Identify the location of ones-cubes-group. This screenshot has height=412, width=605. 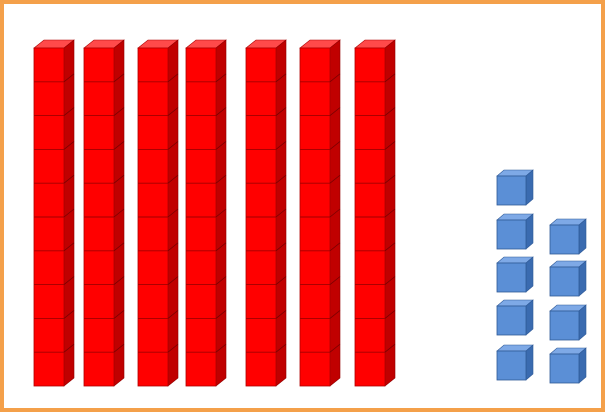
(541, 276).